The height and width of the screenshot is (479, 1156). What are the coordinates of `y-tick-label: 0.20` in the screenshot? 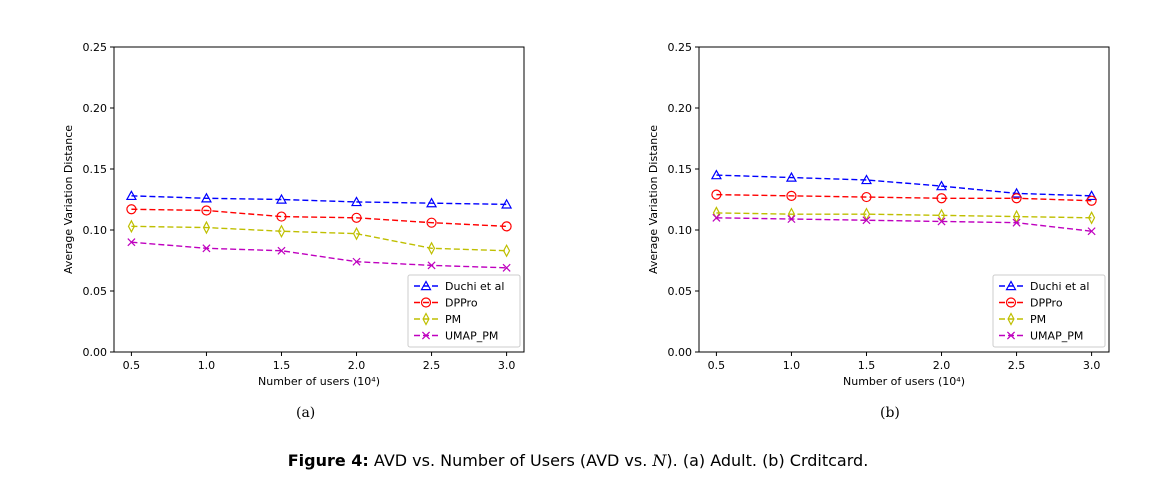 It's located at (95, 108).